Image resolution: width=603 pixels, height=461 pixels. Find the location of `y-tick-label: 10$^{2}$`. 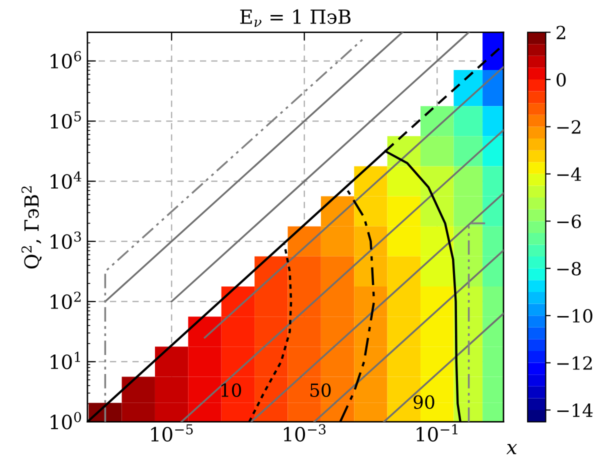

y-tick-label: 10$^{2}$ is located at coordinates (65, 301).